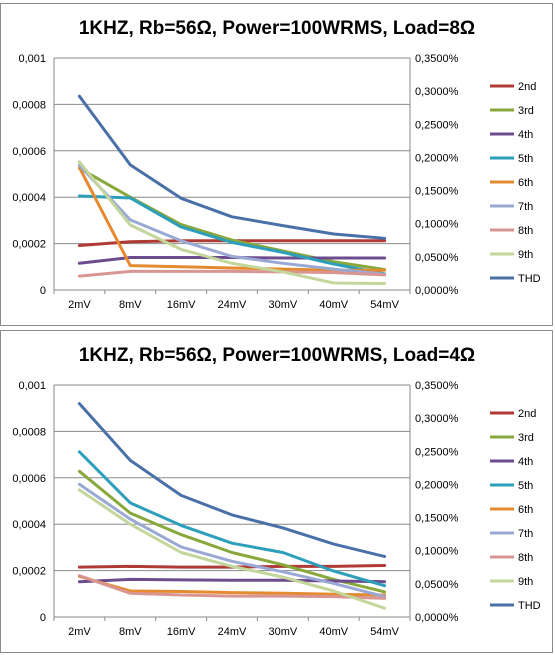 Image resolution: width=555 pixels, height=655 pixels. Describe the element at coordinates (333, 305) in the screenshot. I see `chart-1-x-tick-label: 40mV` at that location.